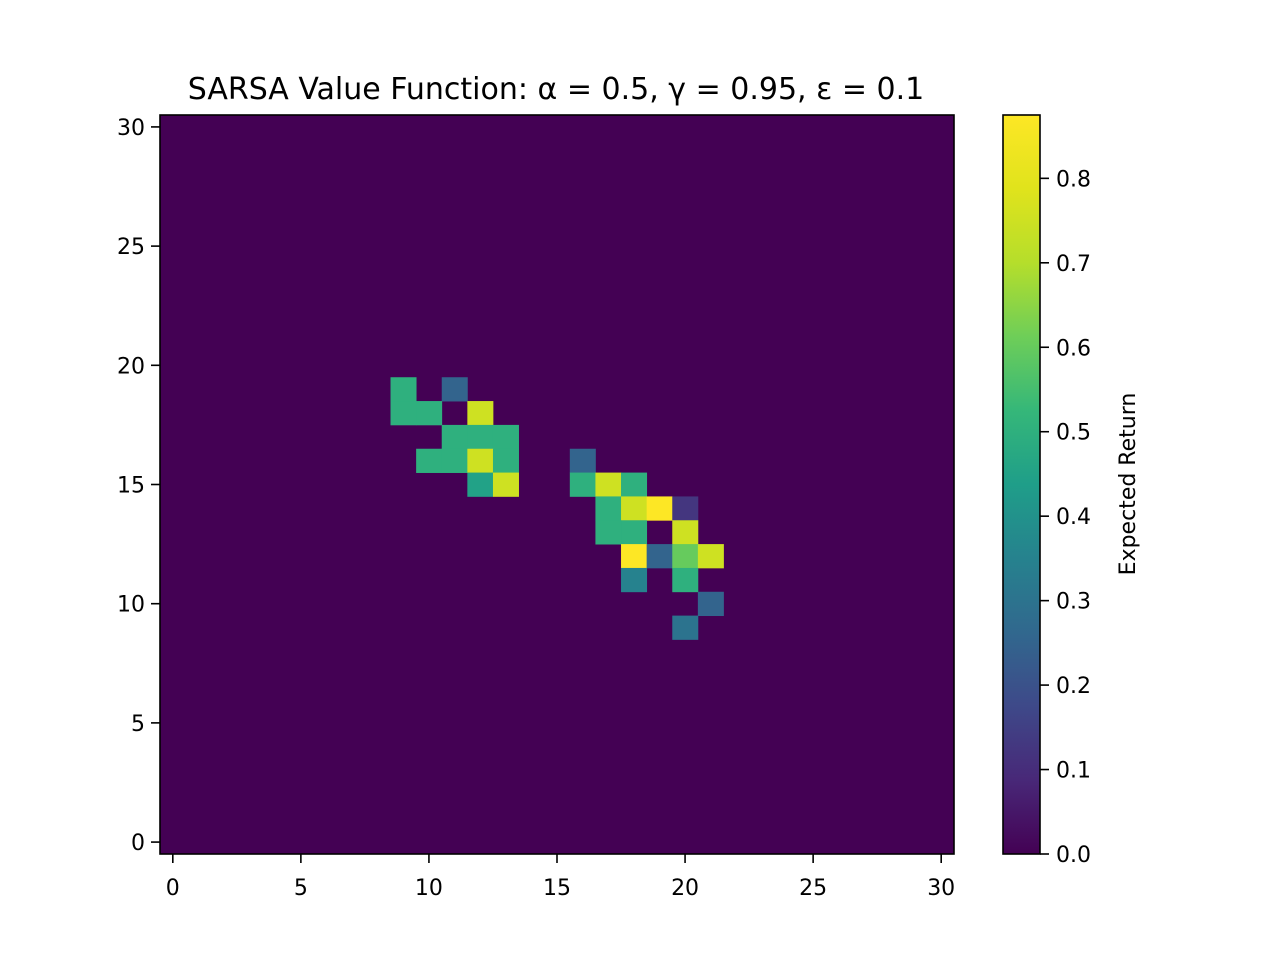 The height and width of the screenshot is (960, 1280). Describe the element at coordinates (301, 888) in the screenshot. I see `x-tick-label: 5` at that location.